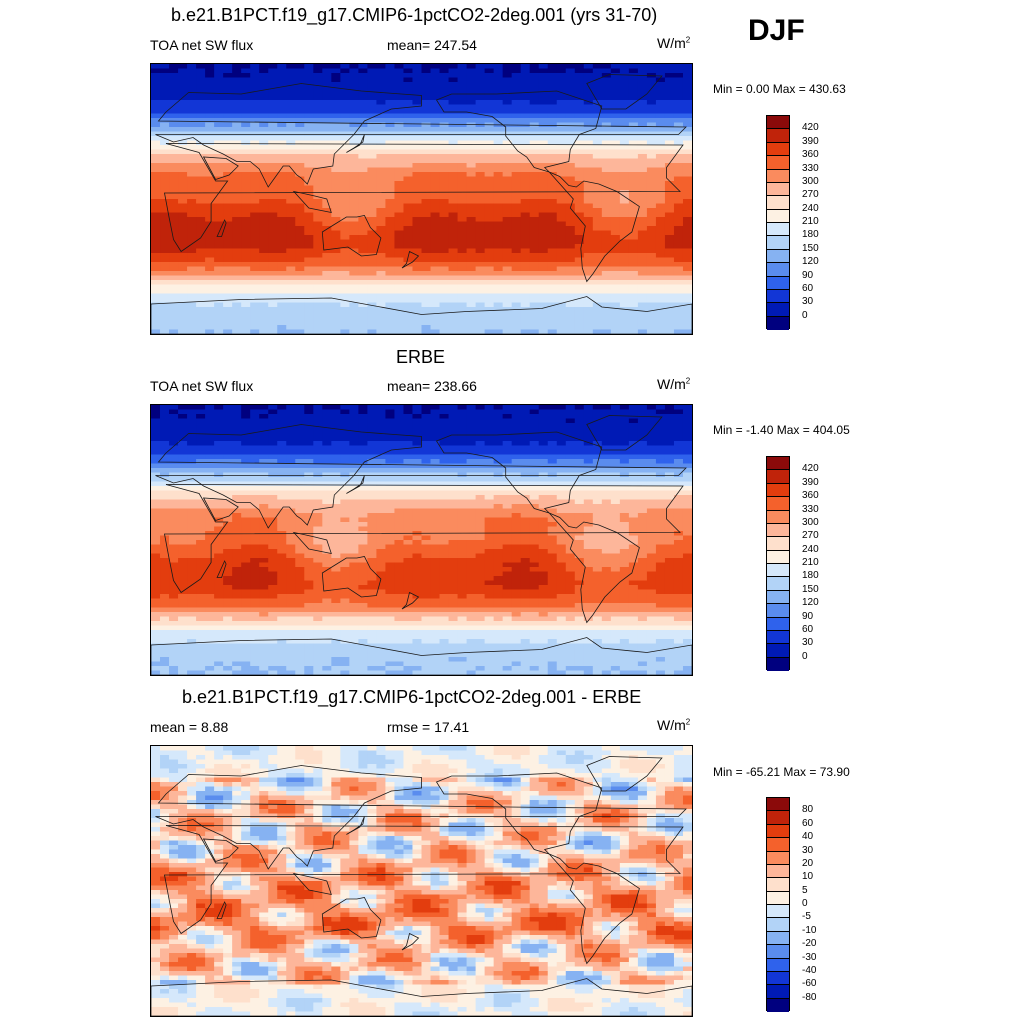  I want to click on colorbar-swatch, so click(778, 163).